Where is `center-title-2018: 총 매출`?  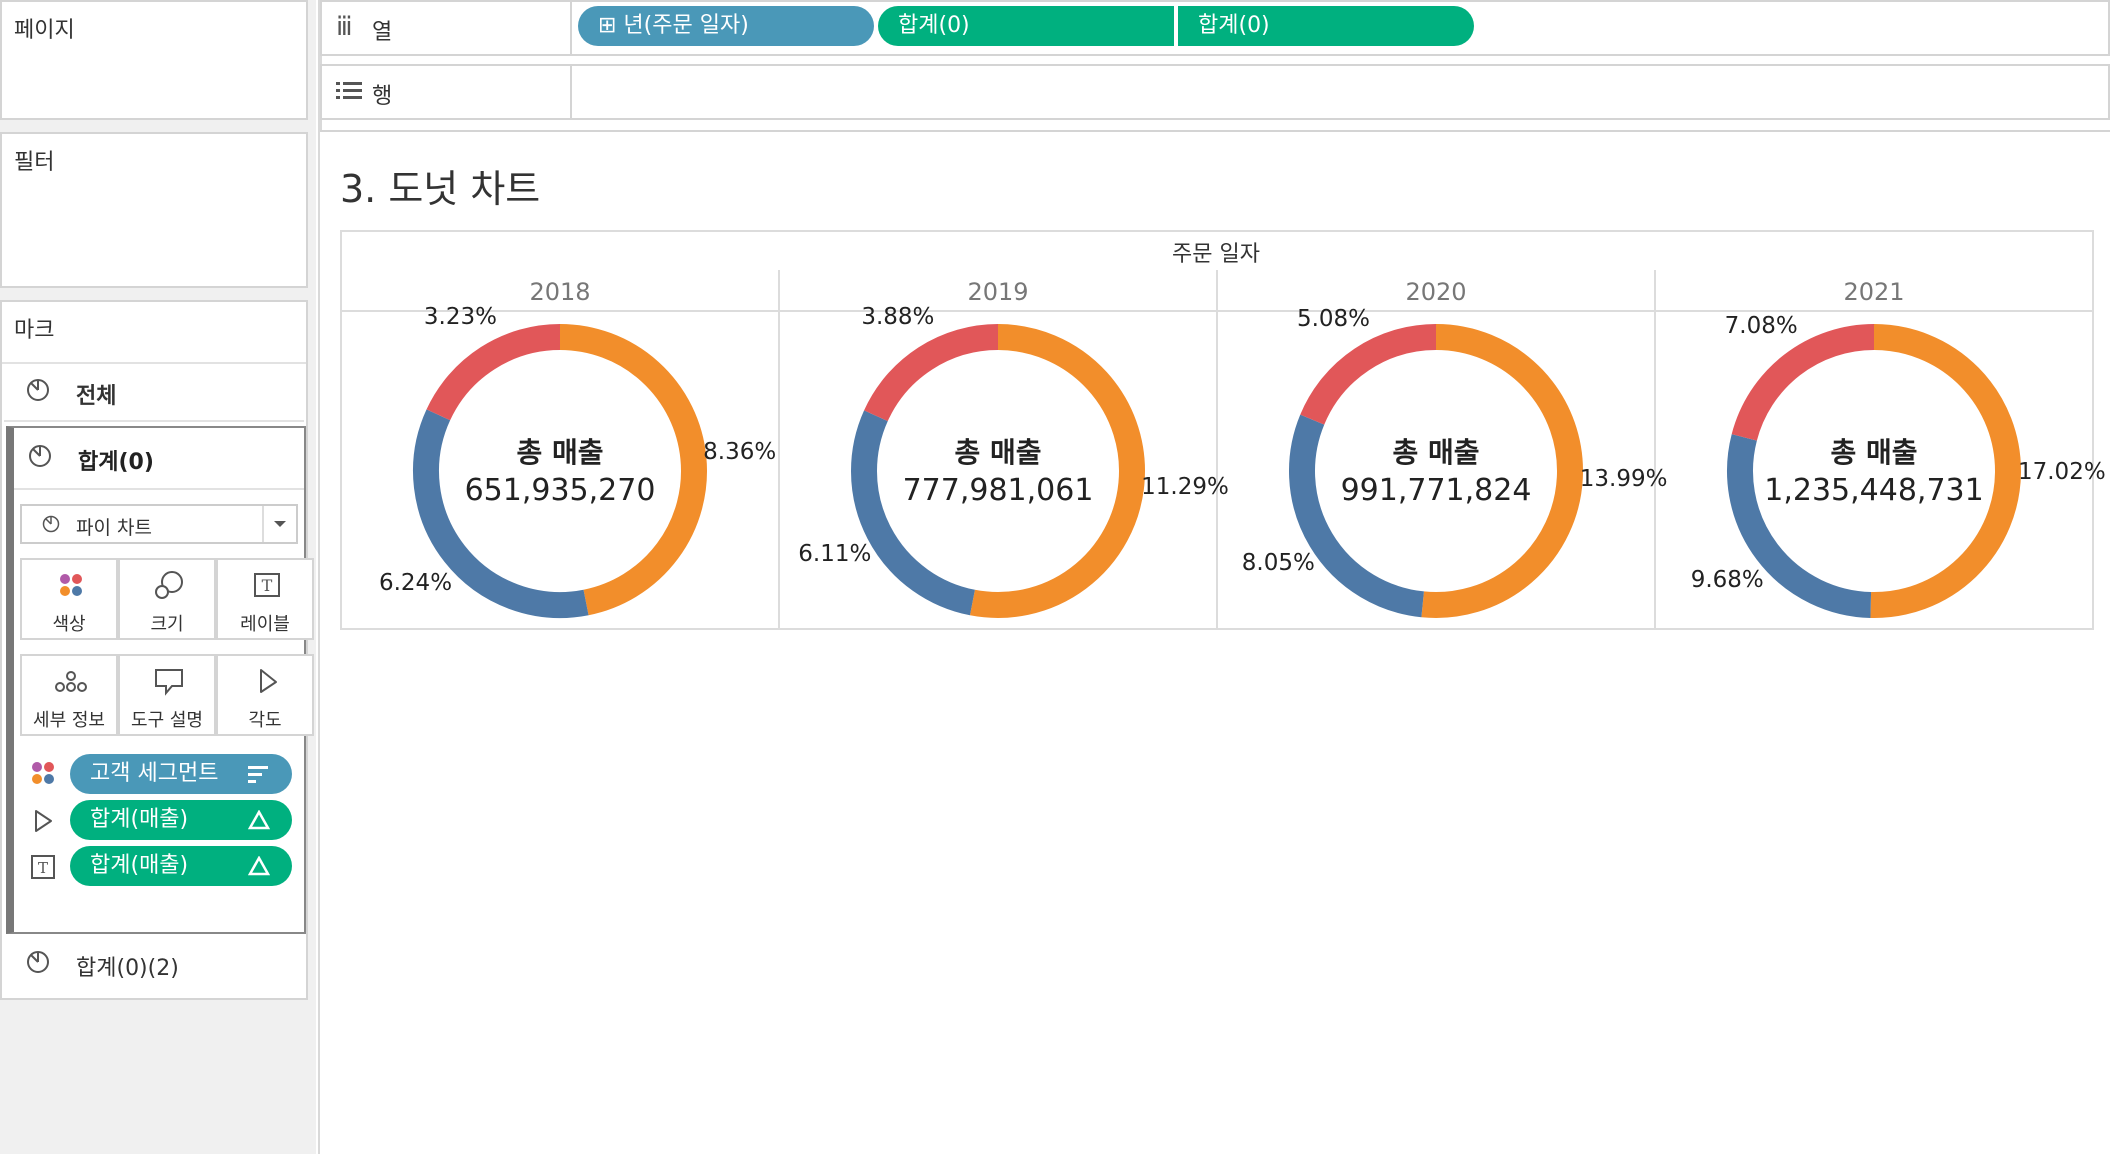 center-title-2018: 총 매출 is located at coordinates (560, 452).